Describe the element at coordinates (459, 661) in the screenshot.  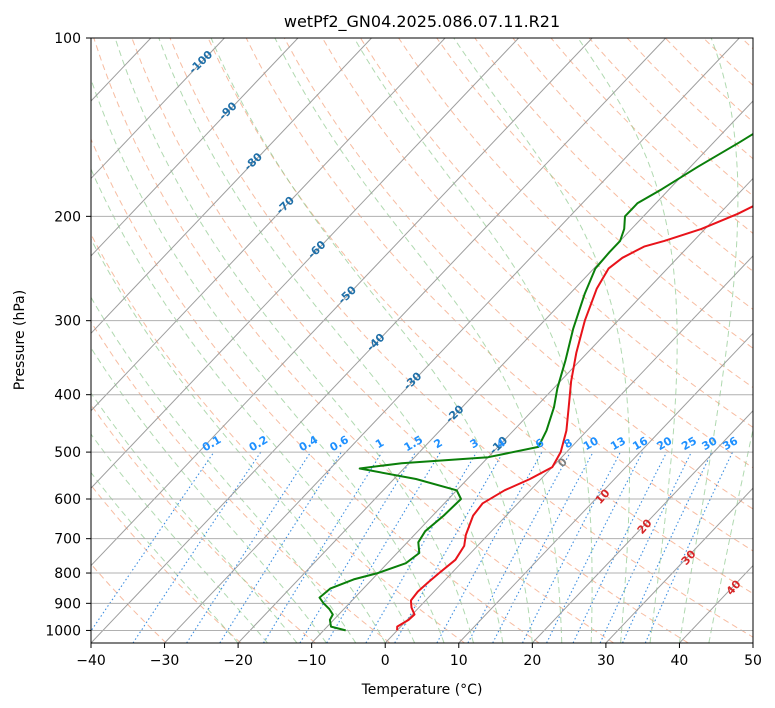
I see `x-tick-label: 10` at that location.